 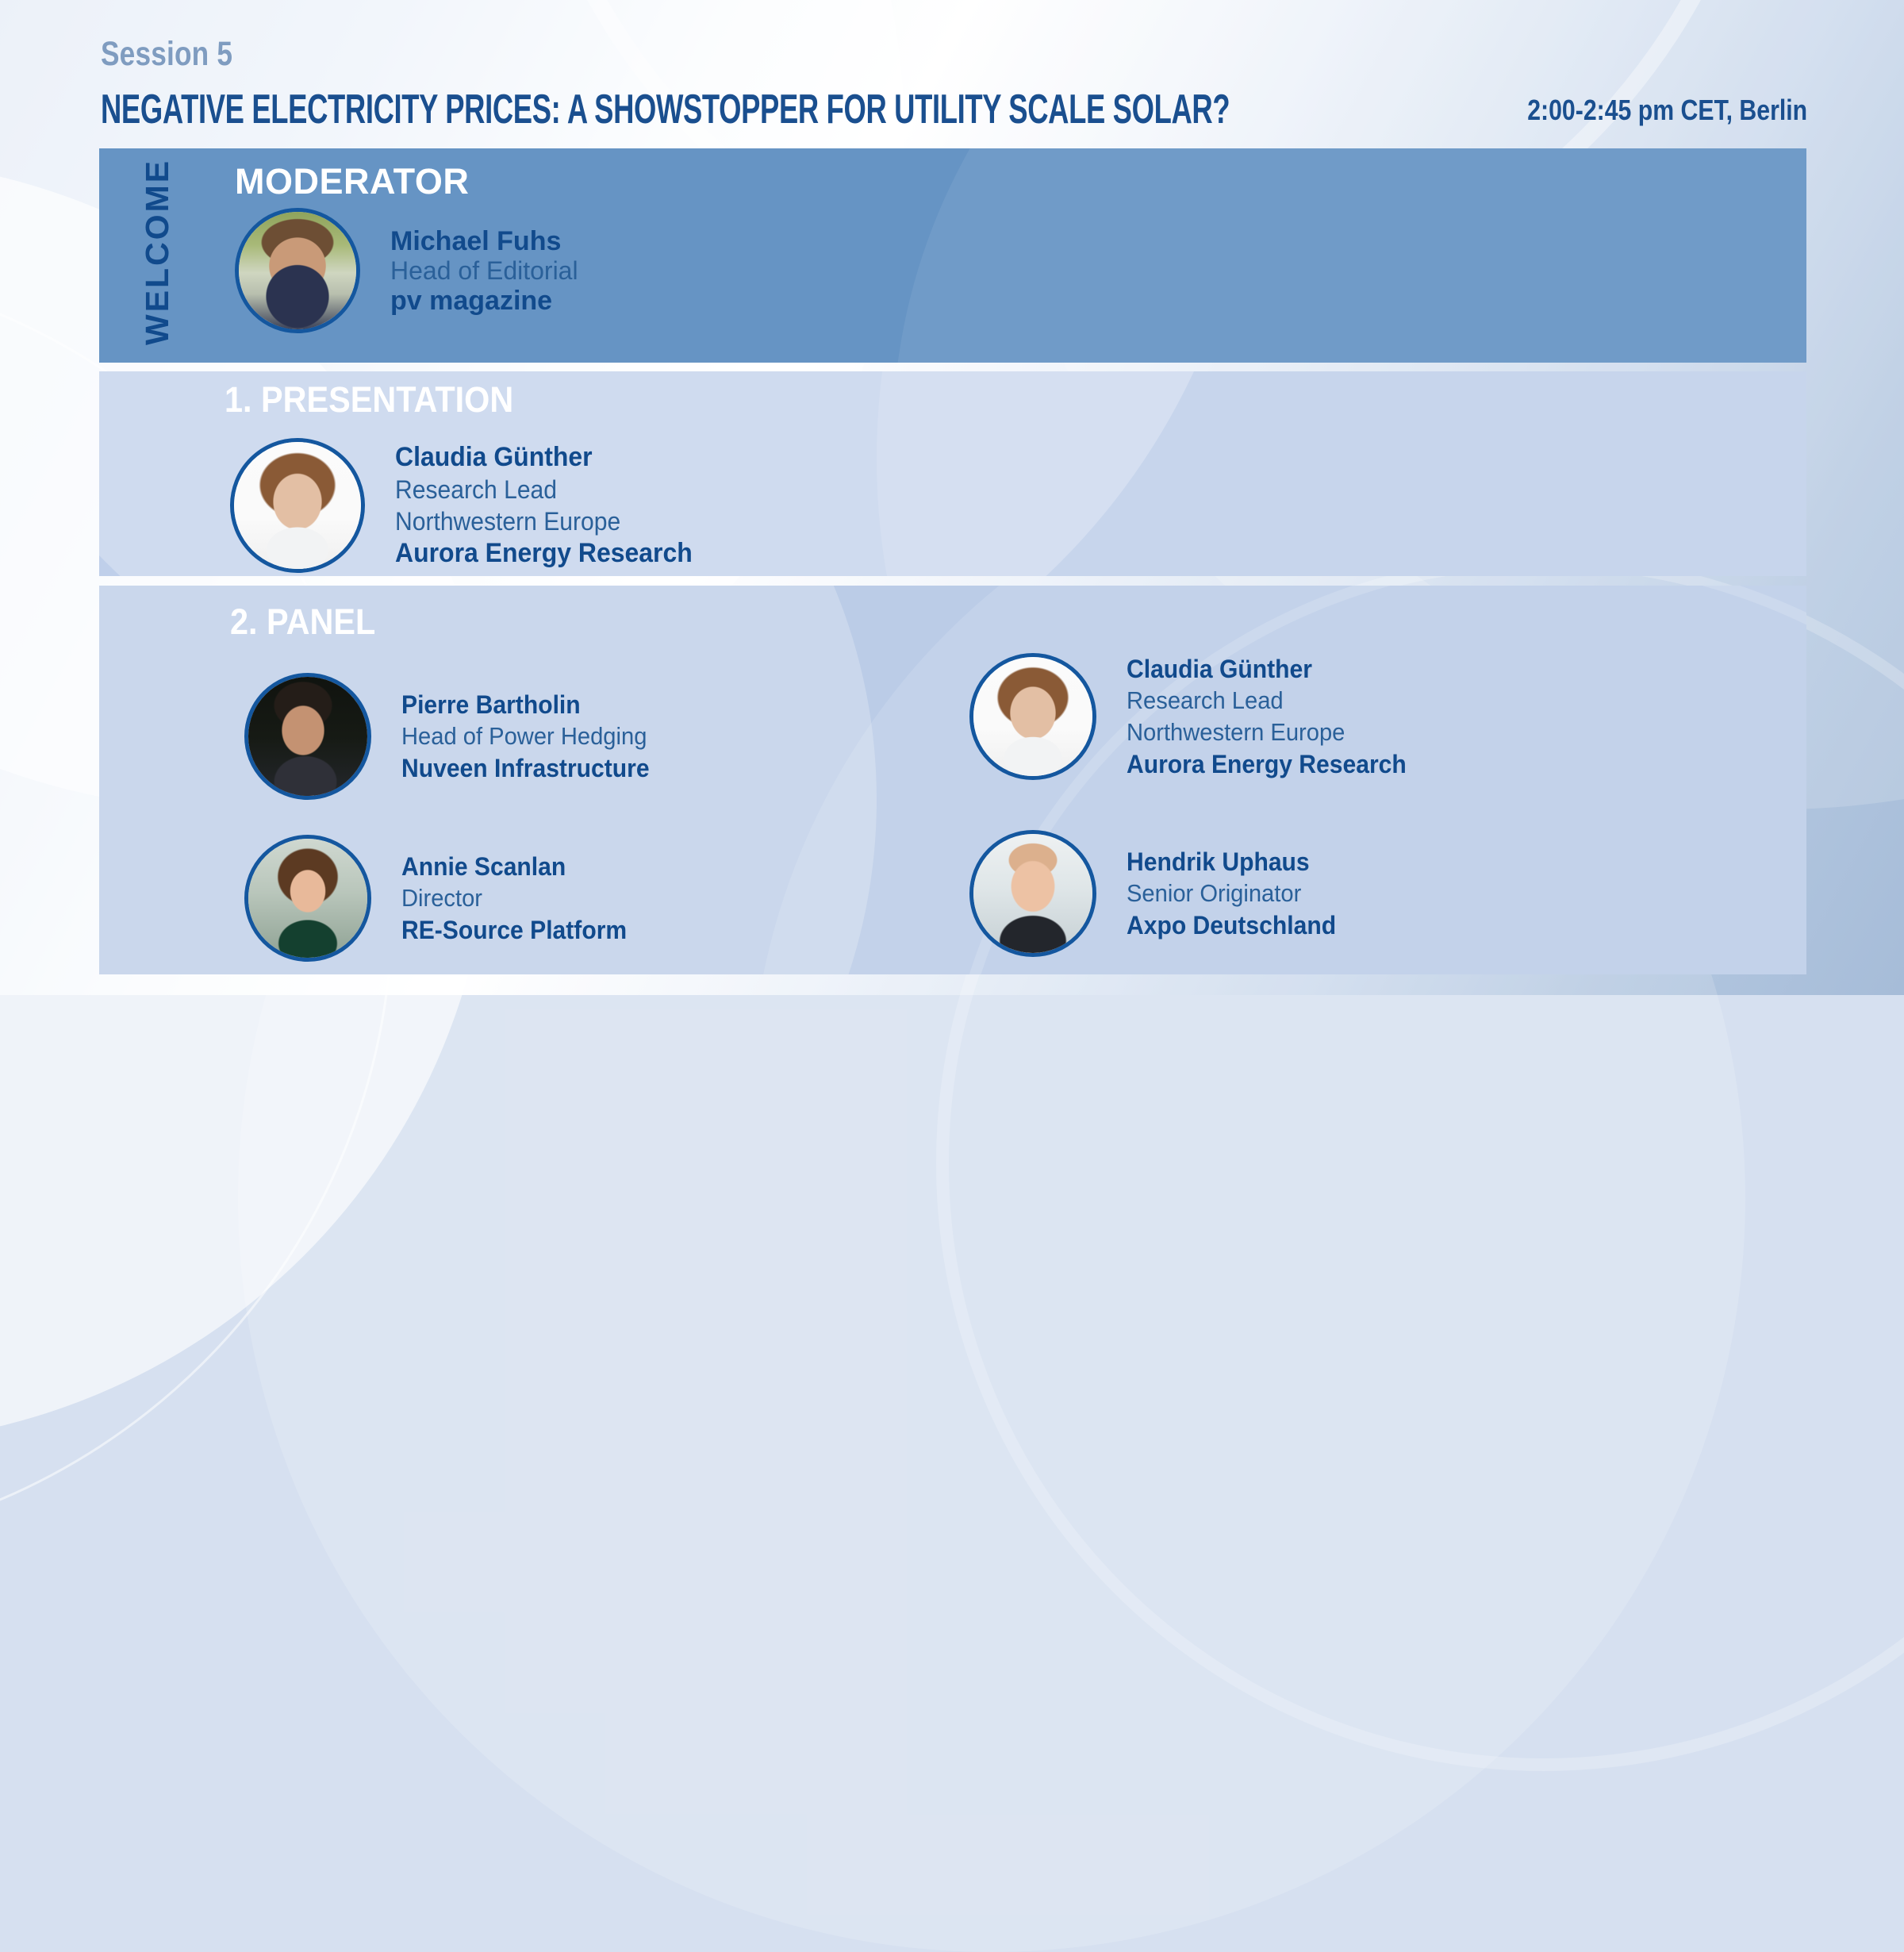 What do you see at coordinates (1218, 862) in the screenshot?
I see `person-name: Hendrik Uphaus` at bounding box center [1218, 862].